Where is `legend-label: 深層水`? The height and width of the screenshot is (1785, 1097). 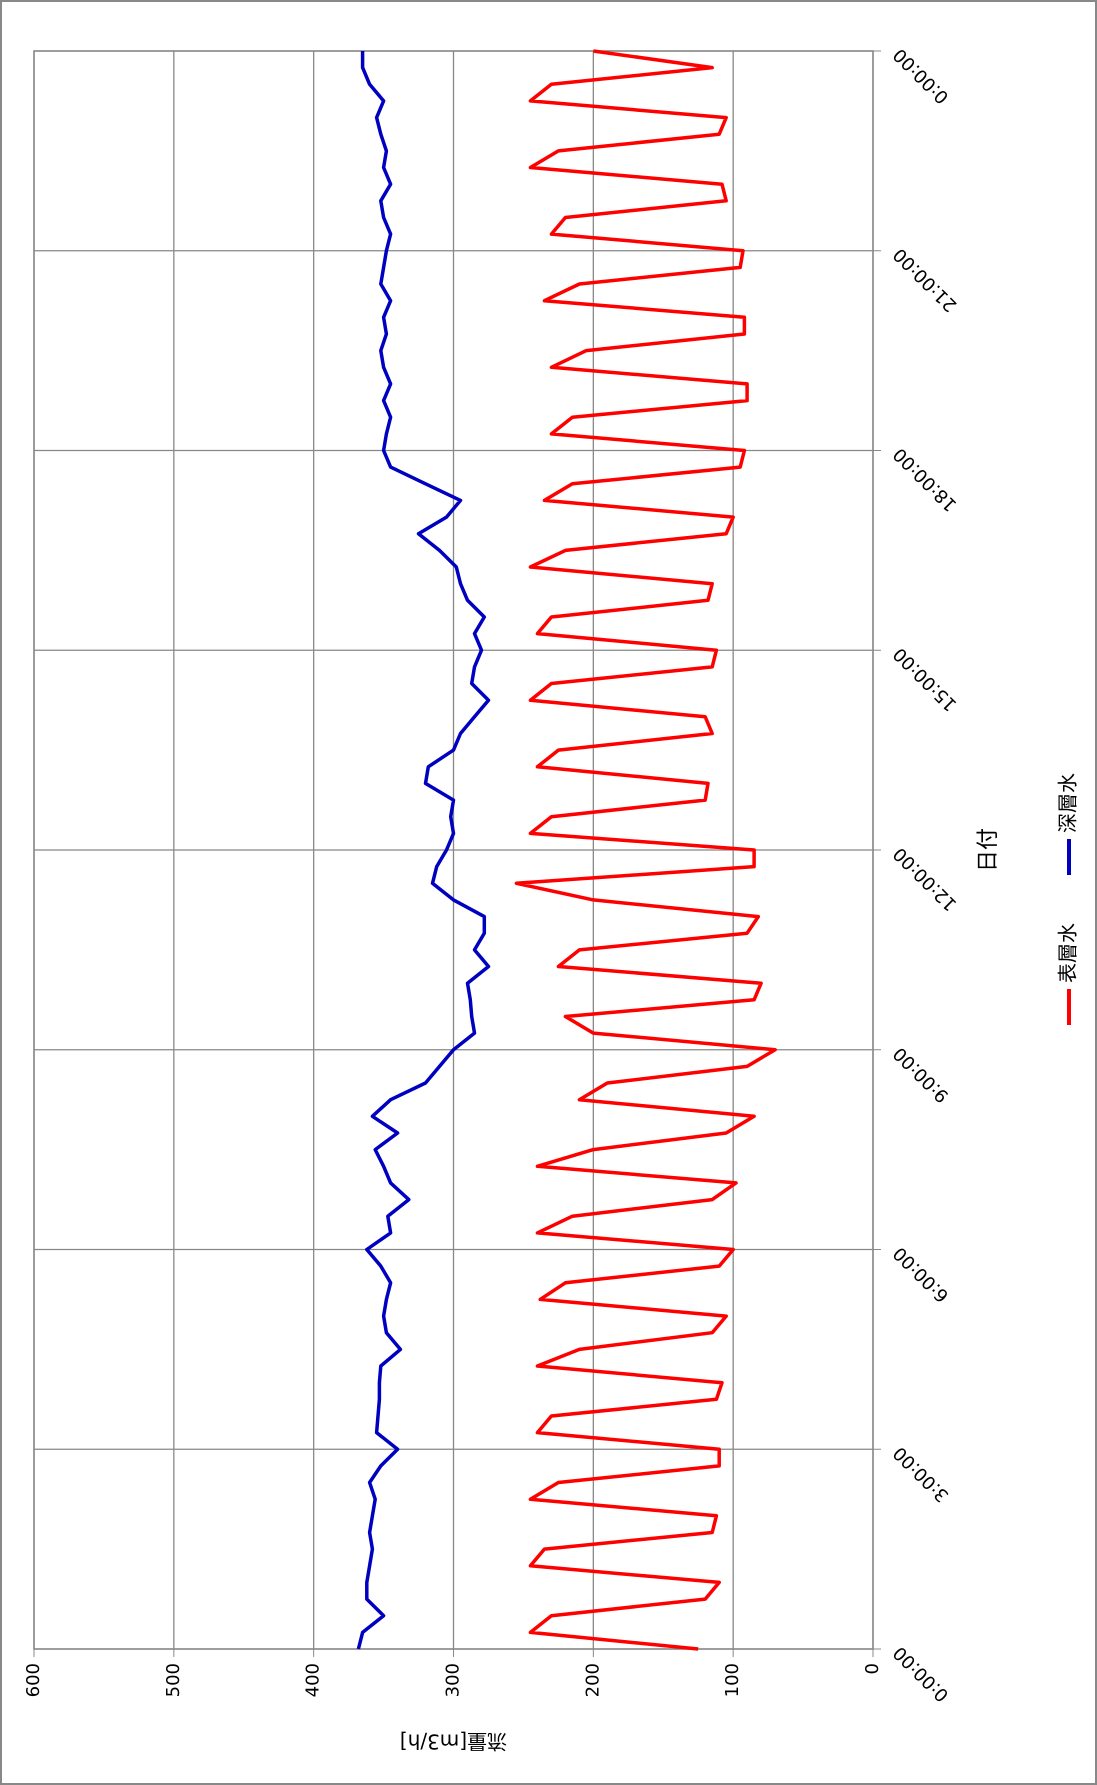
legend-label: 深層水 is located at coordinates (1068, 803).